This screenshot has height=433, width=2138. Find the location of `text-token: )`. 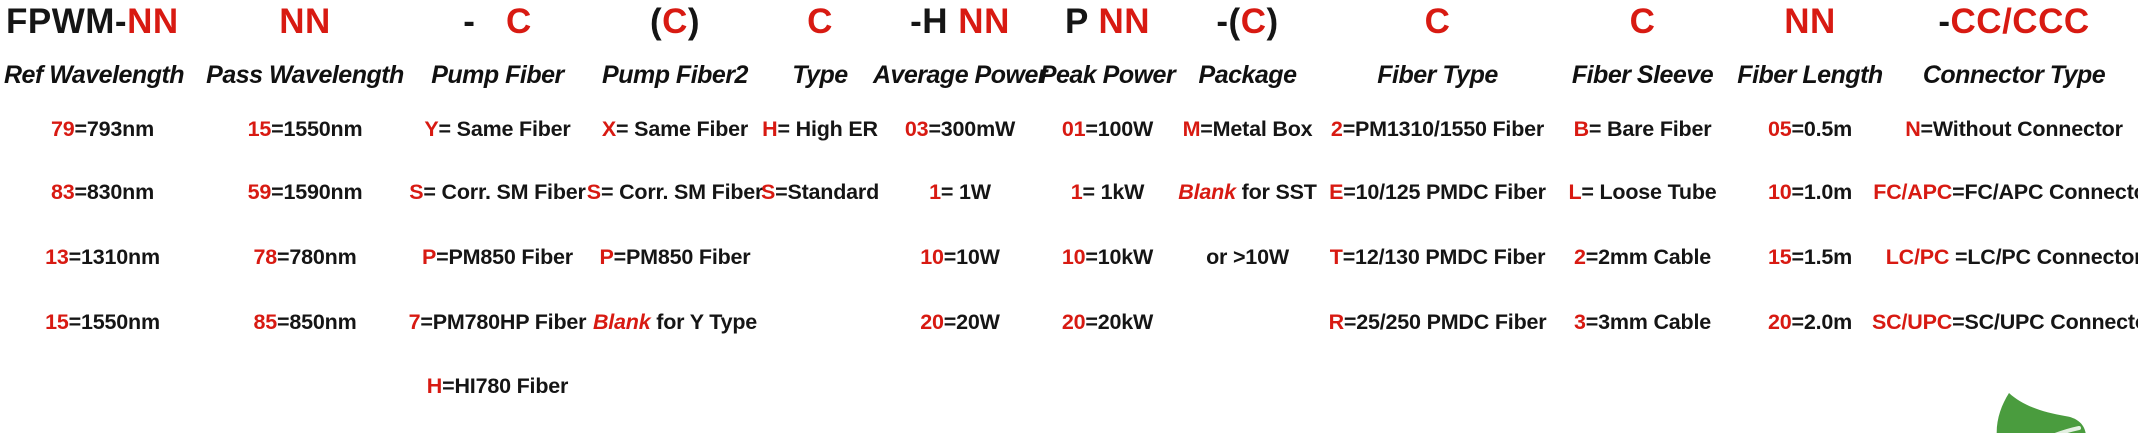

text-token: ) is located at coordinates (1272, 21).